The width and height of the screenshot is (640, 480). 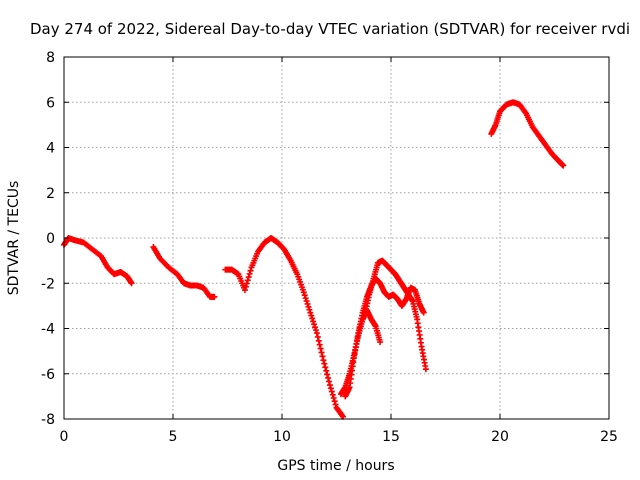 I want to click on y-tick-label: 4, so click(x=50, y=149).